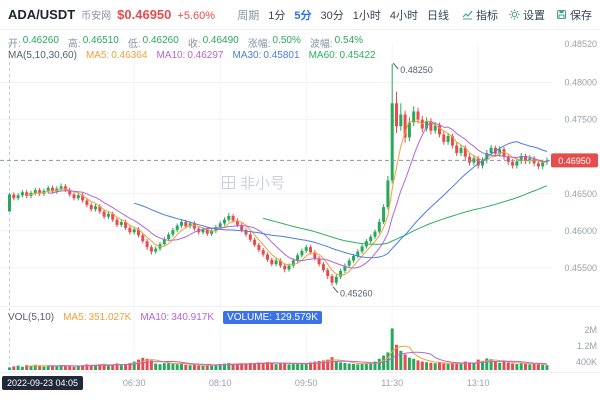  What do you see at coordinates (580, 194) in the screenshot?
I see `svg-text: 0.46500` at bounding box center [580, 194].